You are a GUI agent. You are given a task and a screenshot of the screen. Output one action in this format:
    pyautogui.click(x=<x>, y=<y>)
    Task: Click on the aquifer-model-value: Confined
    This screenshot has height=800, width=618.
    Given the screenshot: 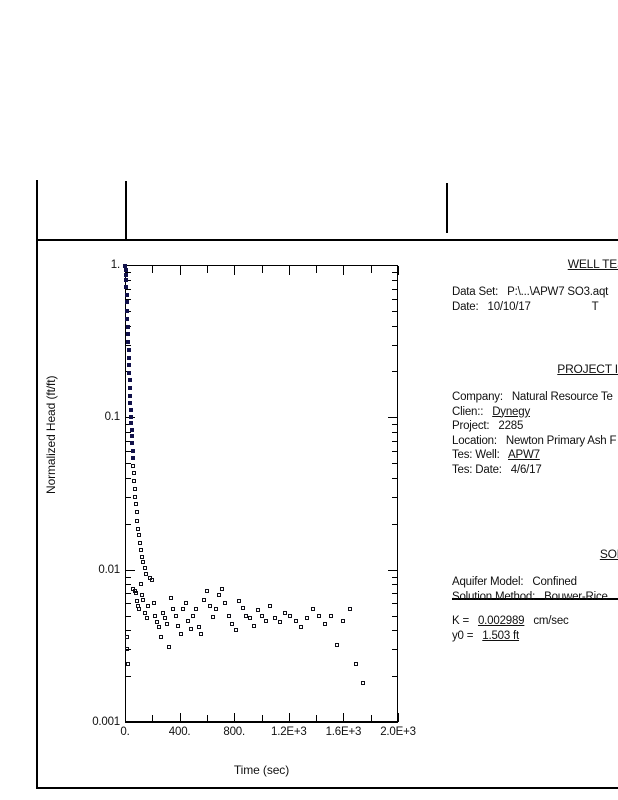 What is the action you would take?
    pyautogui.click(x=554, y=582)
    